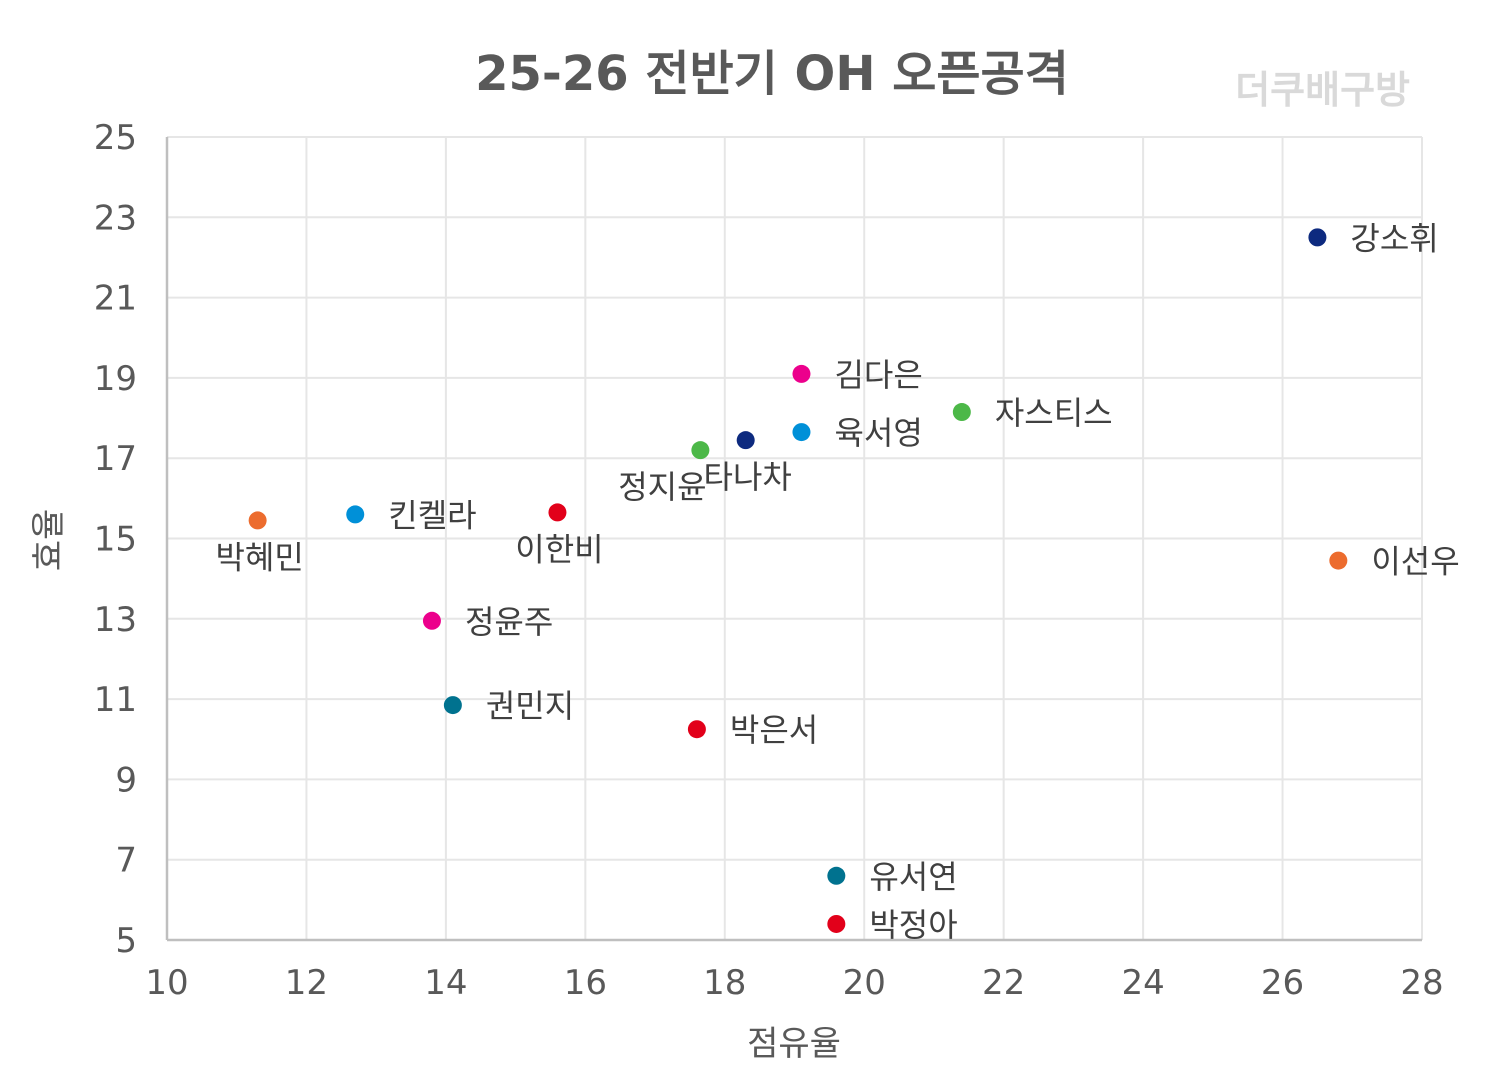  Describe the element at coordinates (115, 459) in the screenshot. I see `y-tick-label: 17` at that location.